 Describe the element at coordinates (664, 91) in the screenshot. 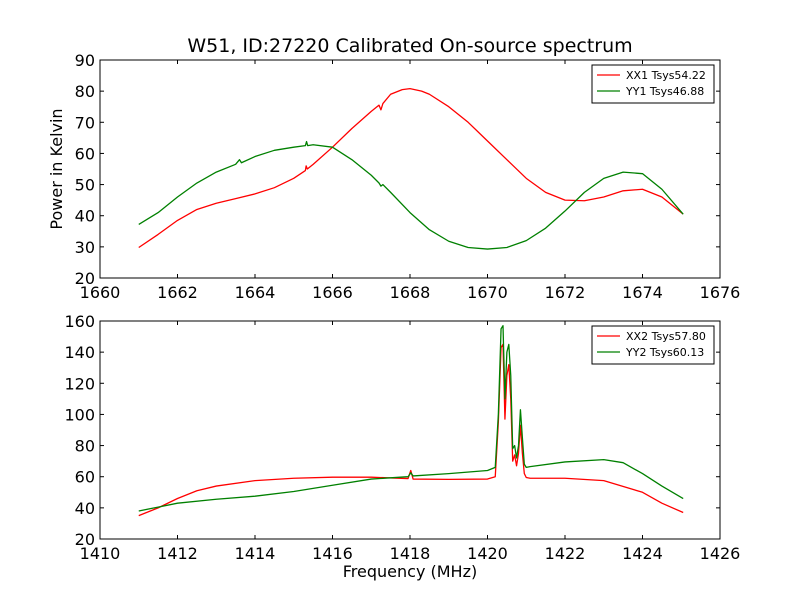

I see `legend-label: YY1 Tsys46.88` at that location.